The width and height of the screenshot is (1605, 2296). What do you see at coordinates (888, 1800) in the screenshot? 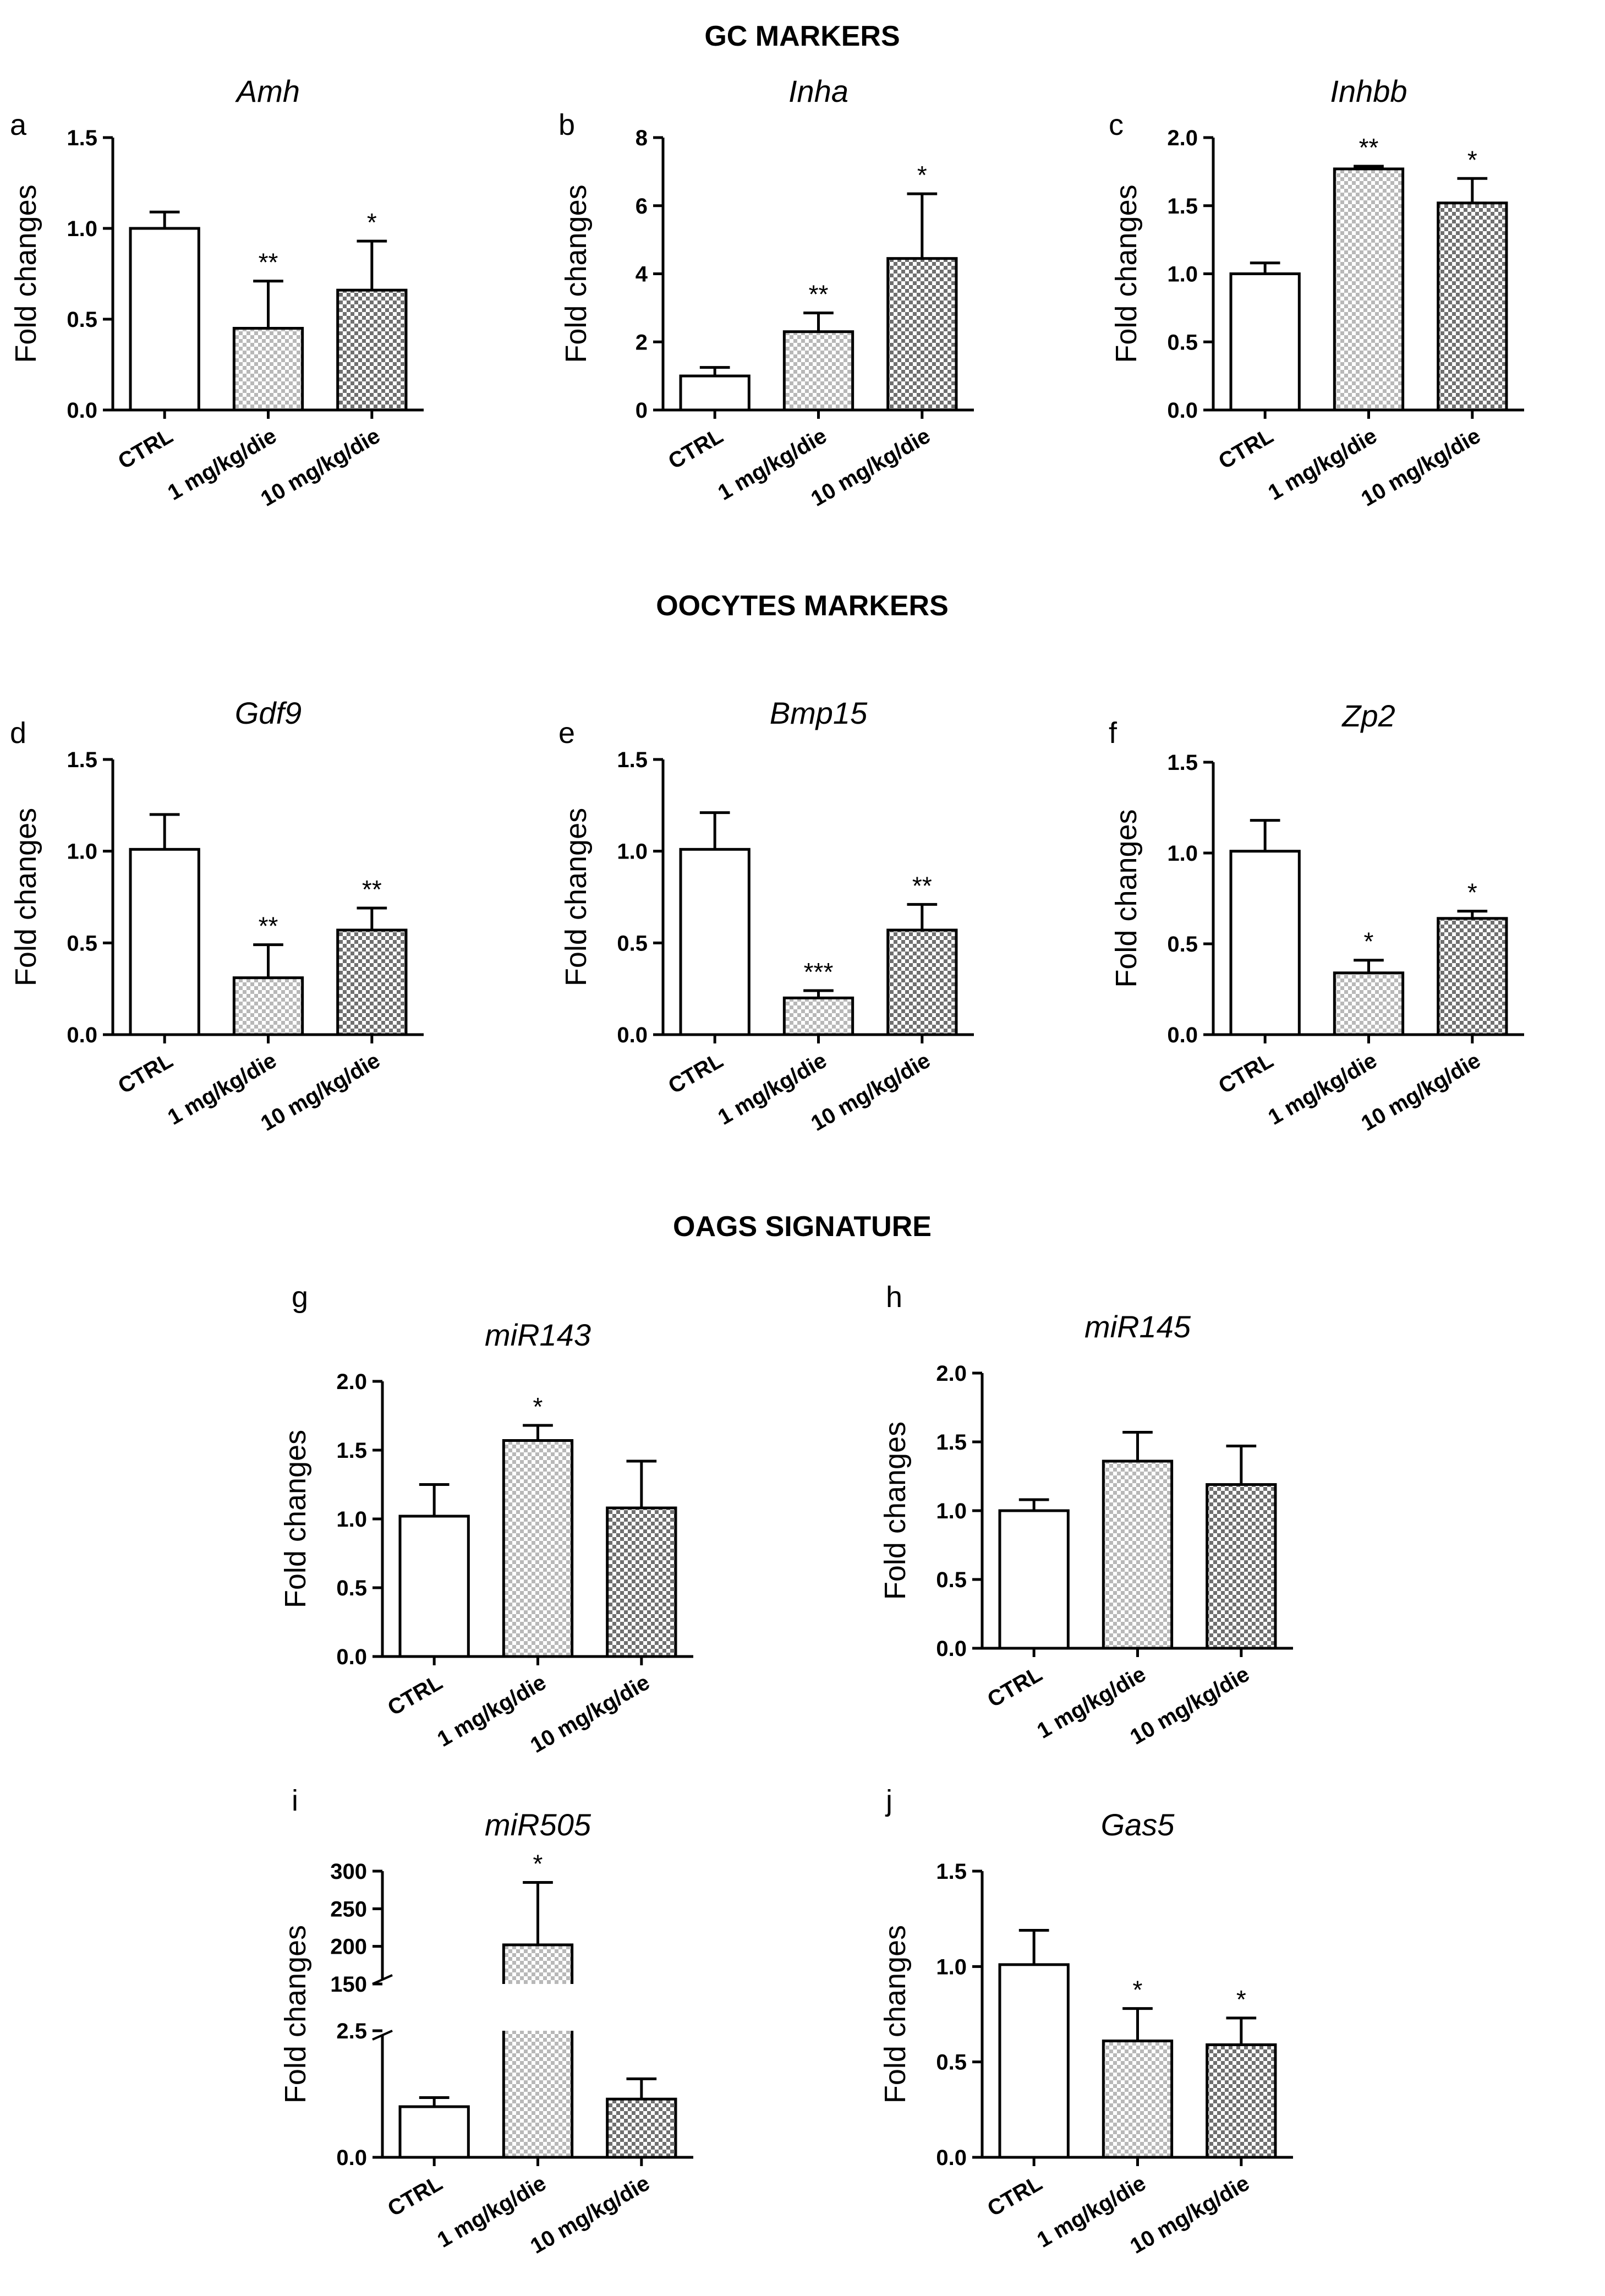
I see `panel-letter: j` at bounding box center [888, 1800].